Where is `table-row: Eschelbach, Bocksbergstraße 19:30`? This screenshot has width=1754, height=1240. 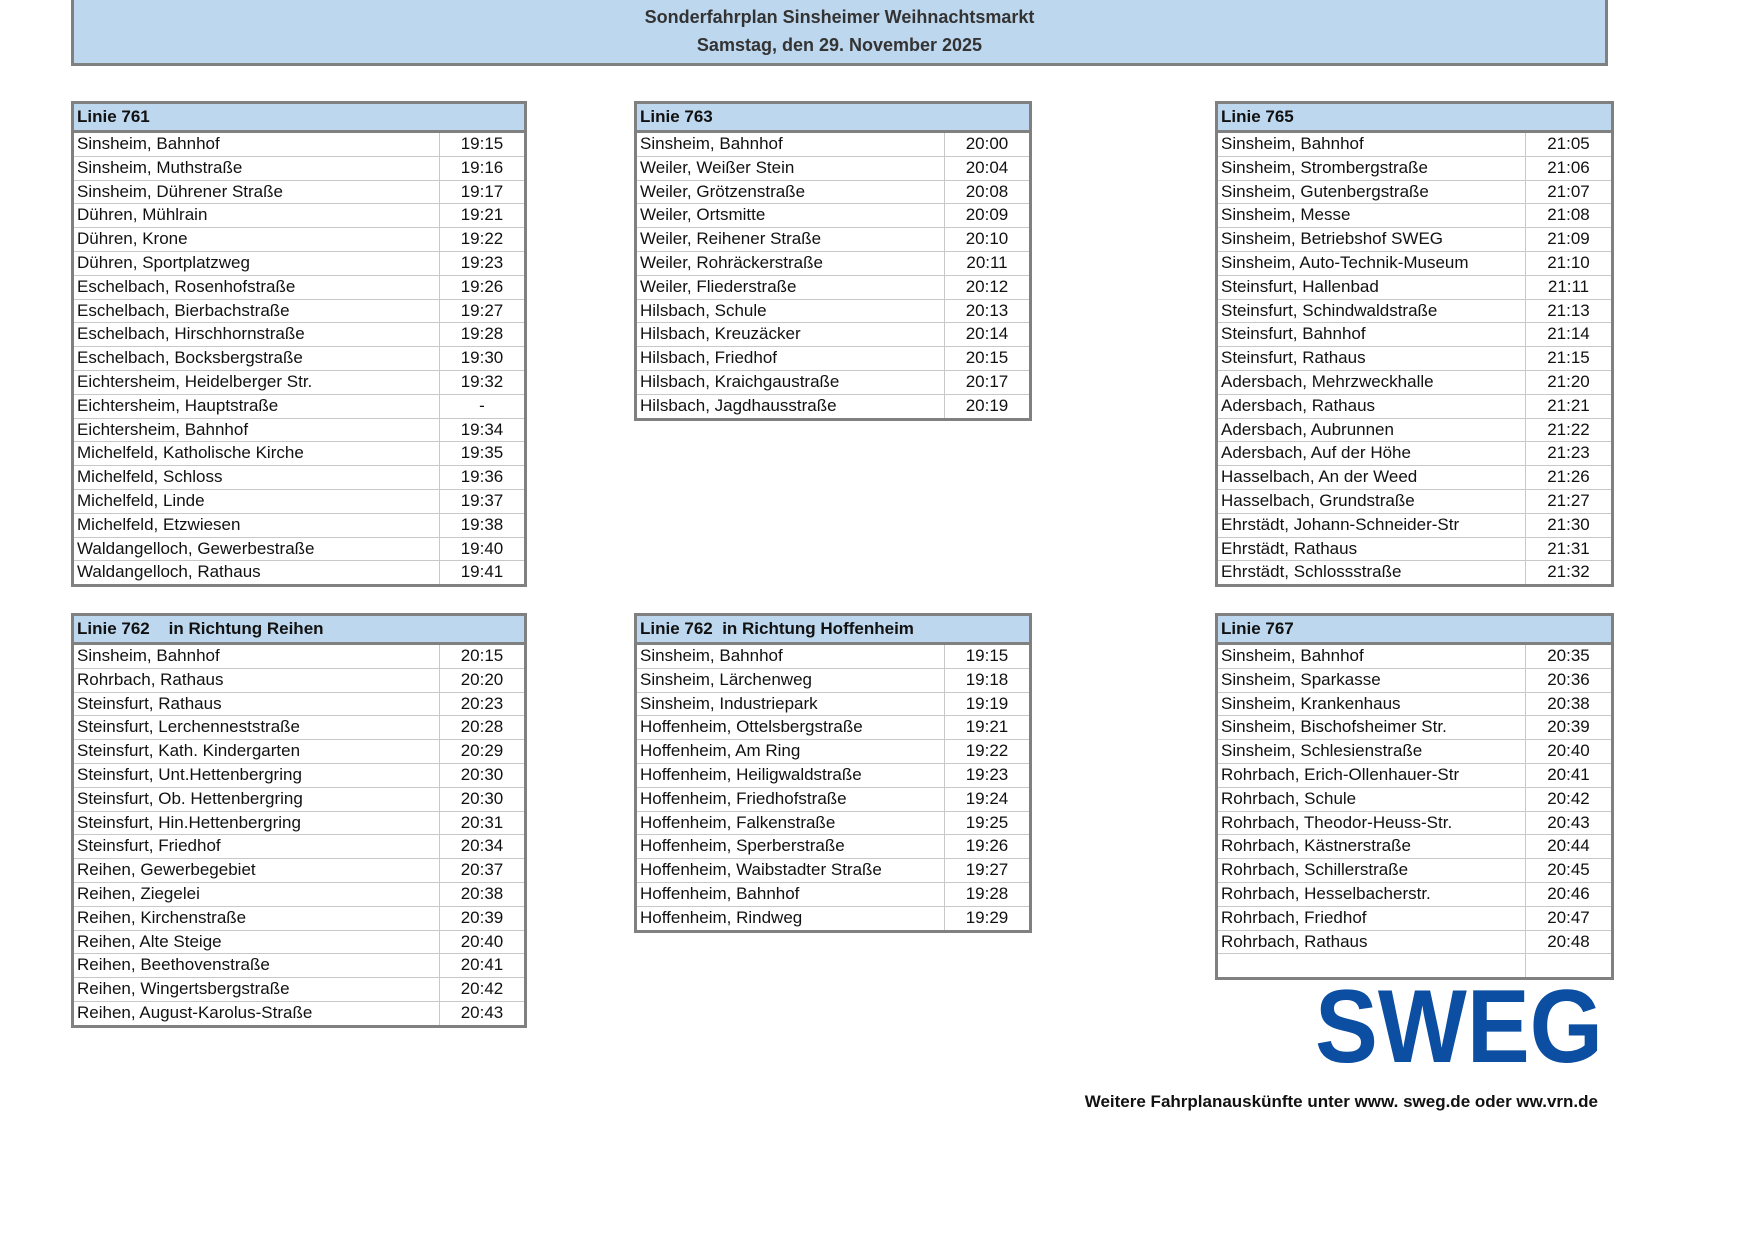 table-row: Eschelbach, Bocksbergstraße 19:30 is located at coordinates (299, 359).